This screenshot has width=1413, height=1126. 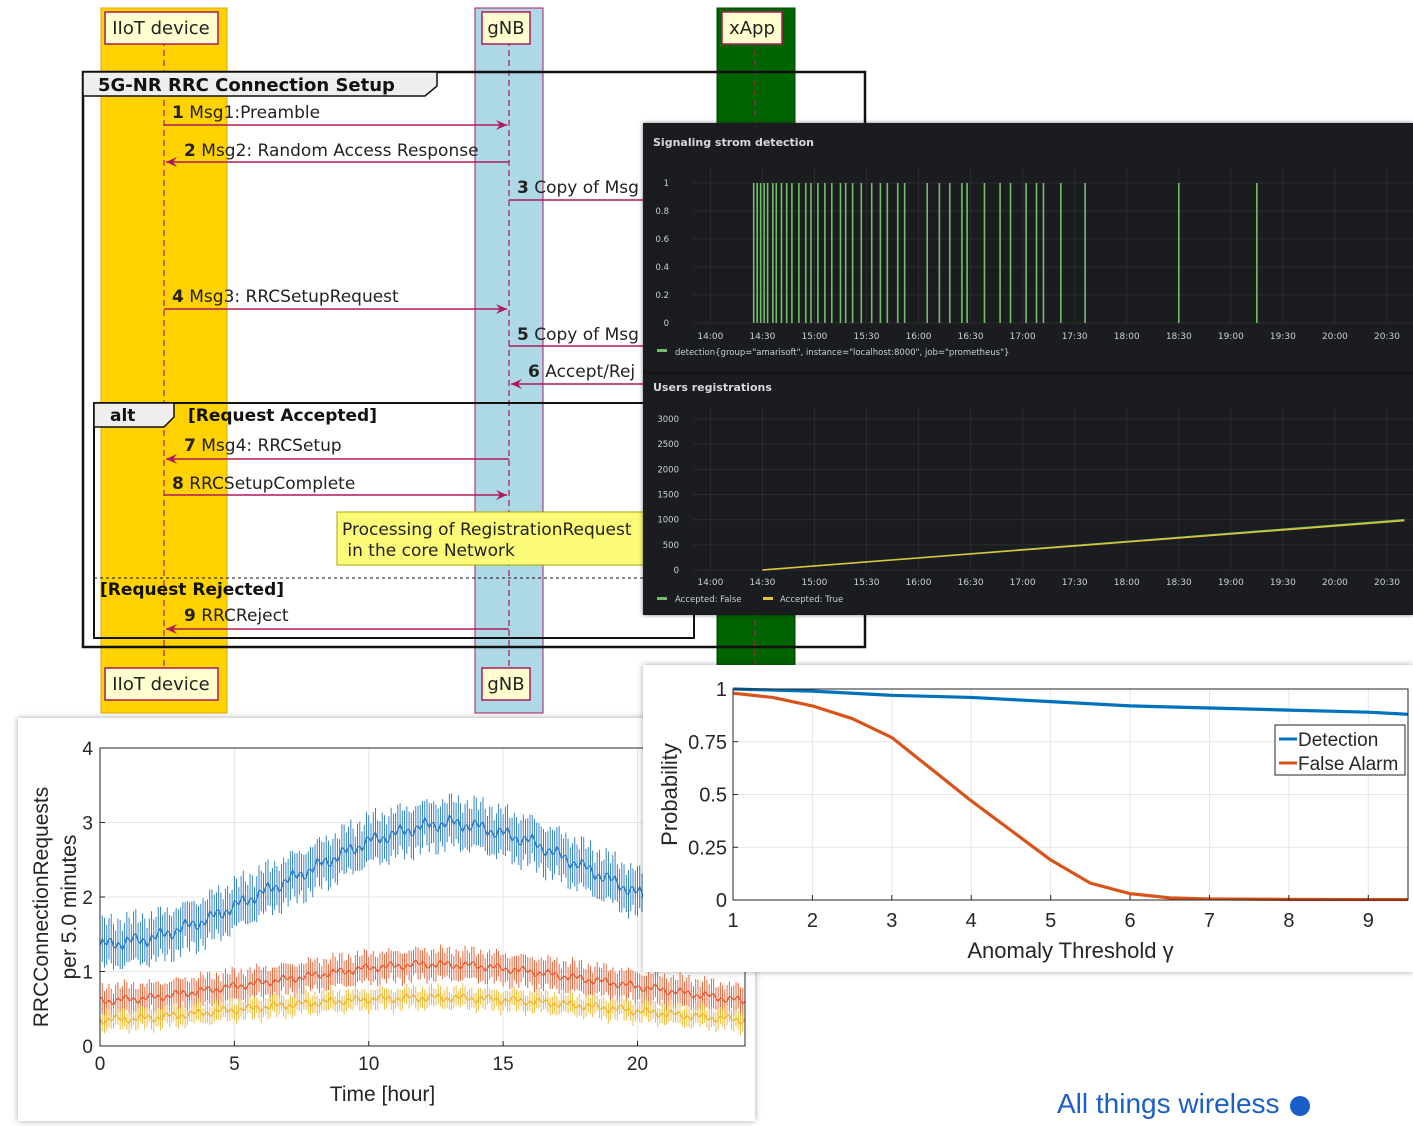 I want to click on participant-xapp-top: xApp, so click(x=752, y=28).